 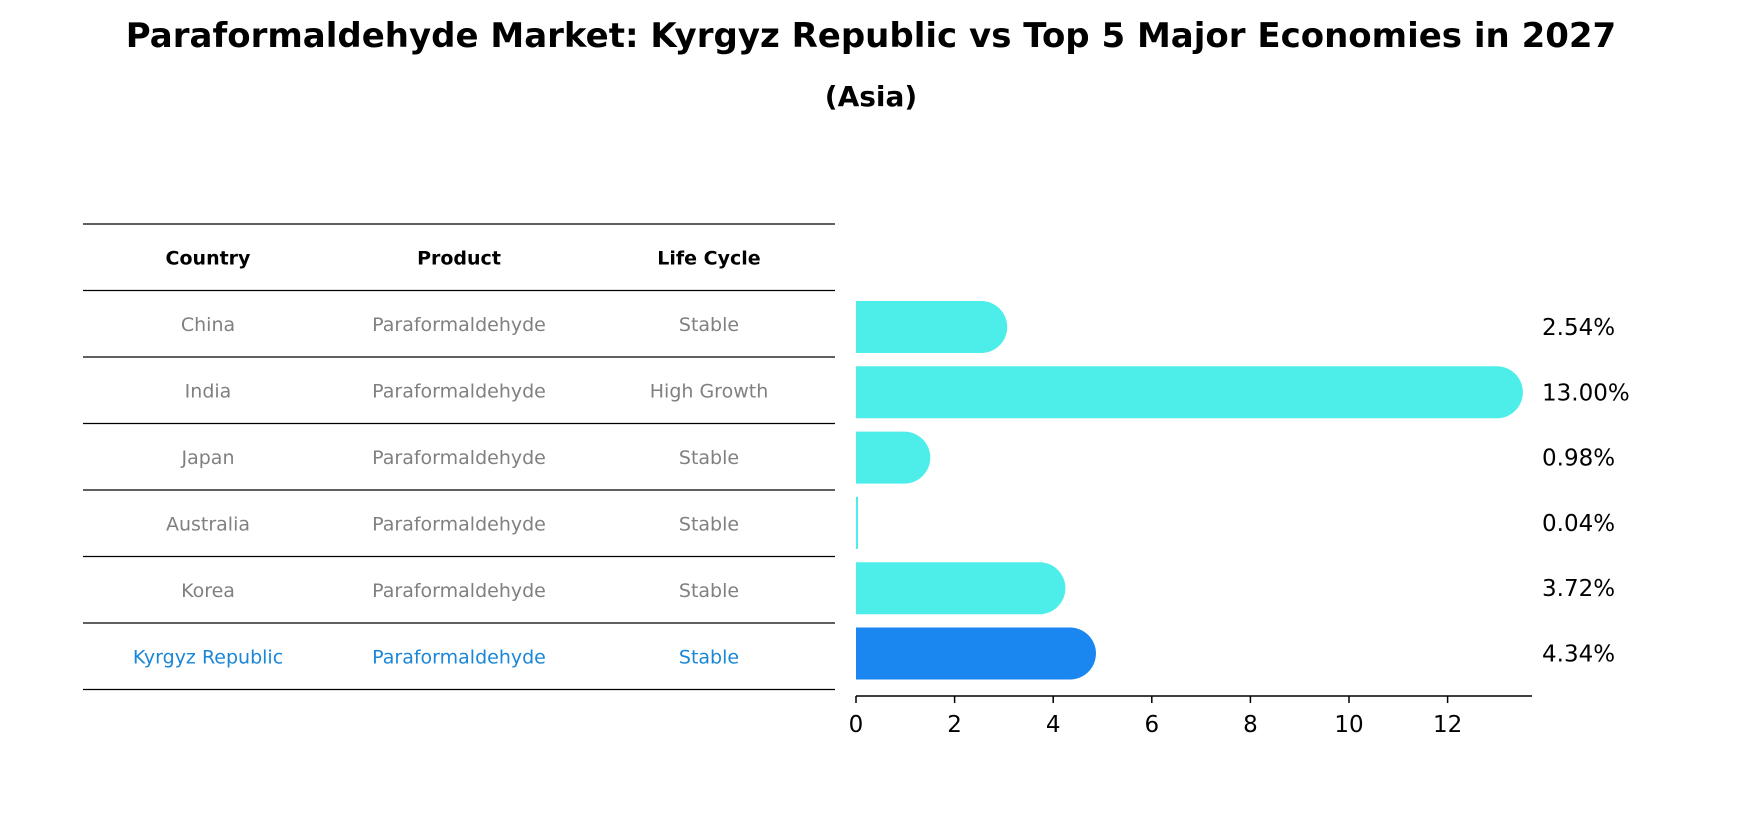 I want to click on data-label: 2.54%, so click(x=1578, y=328).